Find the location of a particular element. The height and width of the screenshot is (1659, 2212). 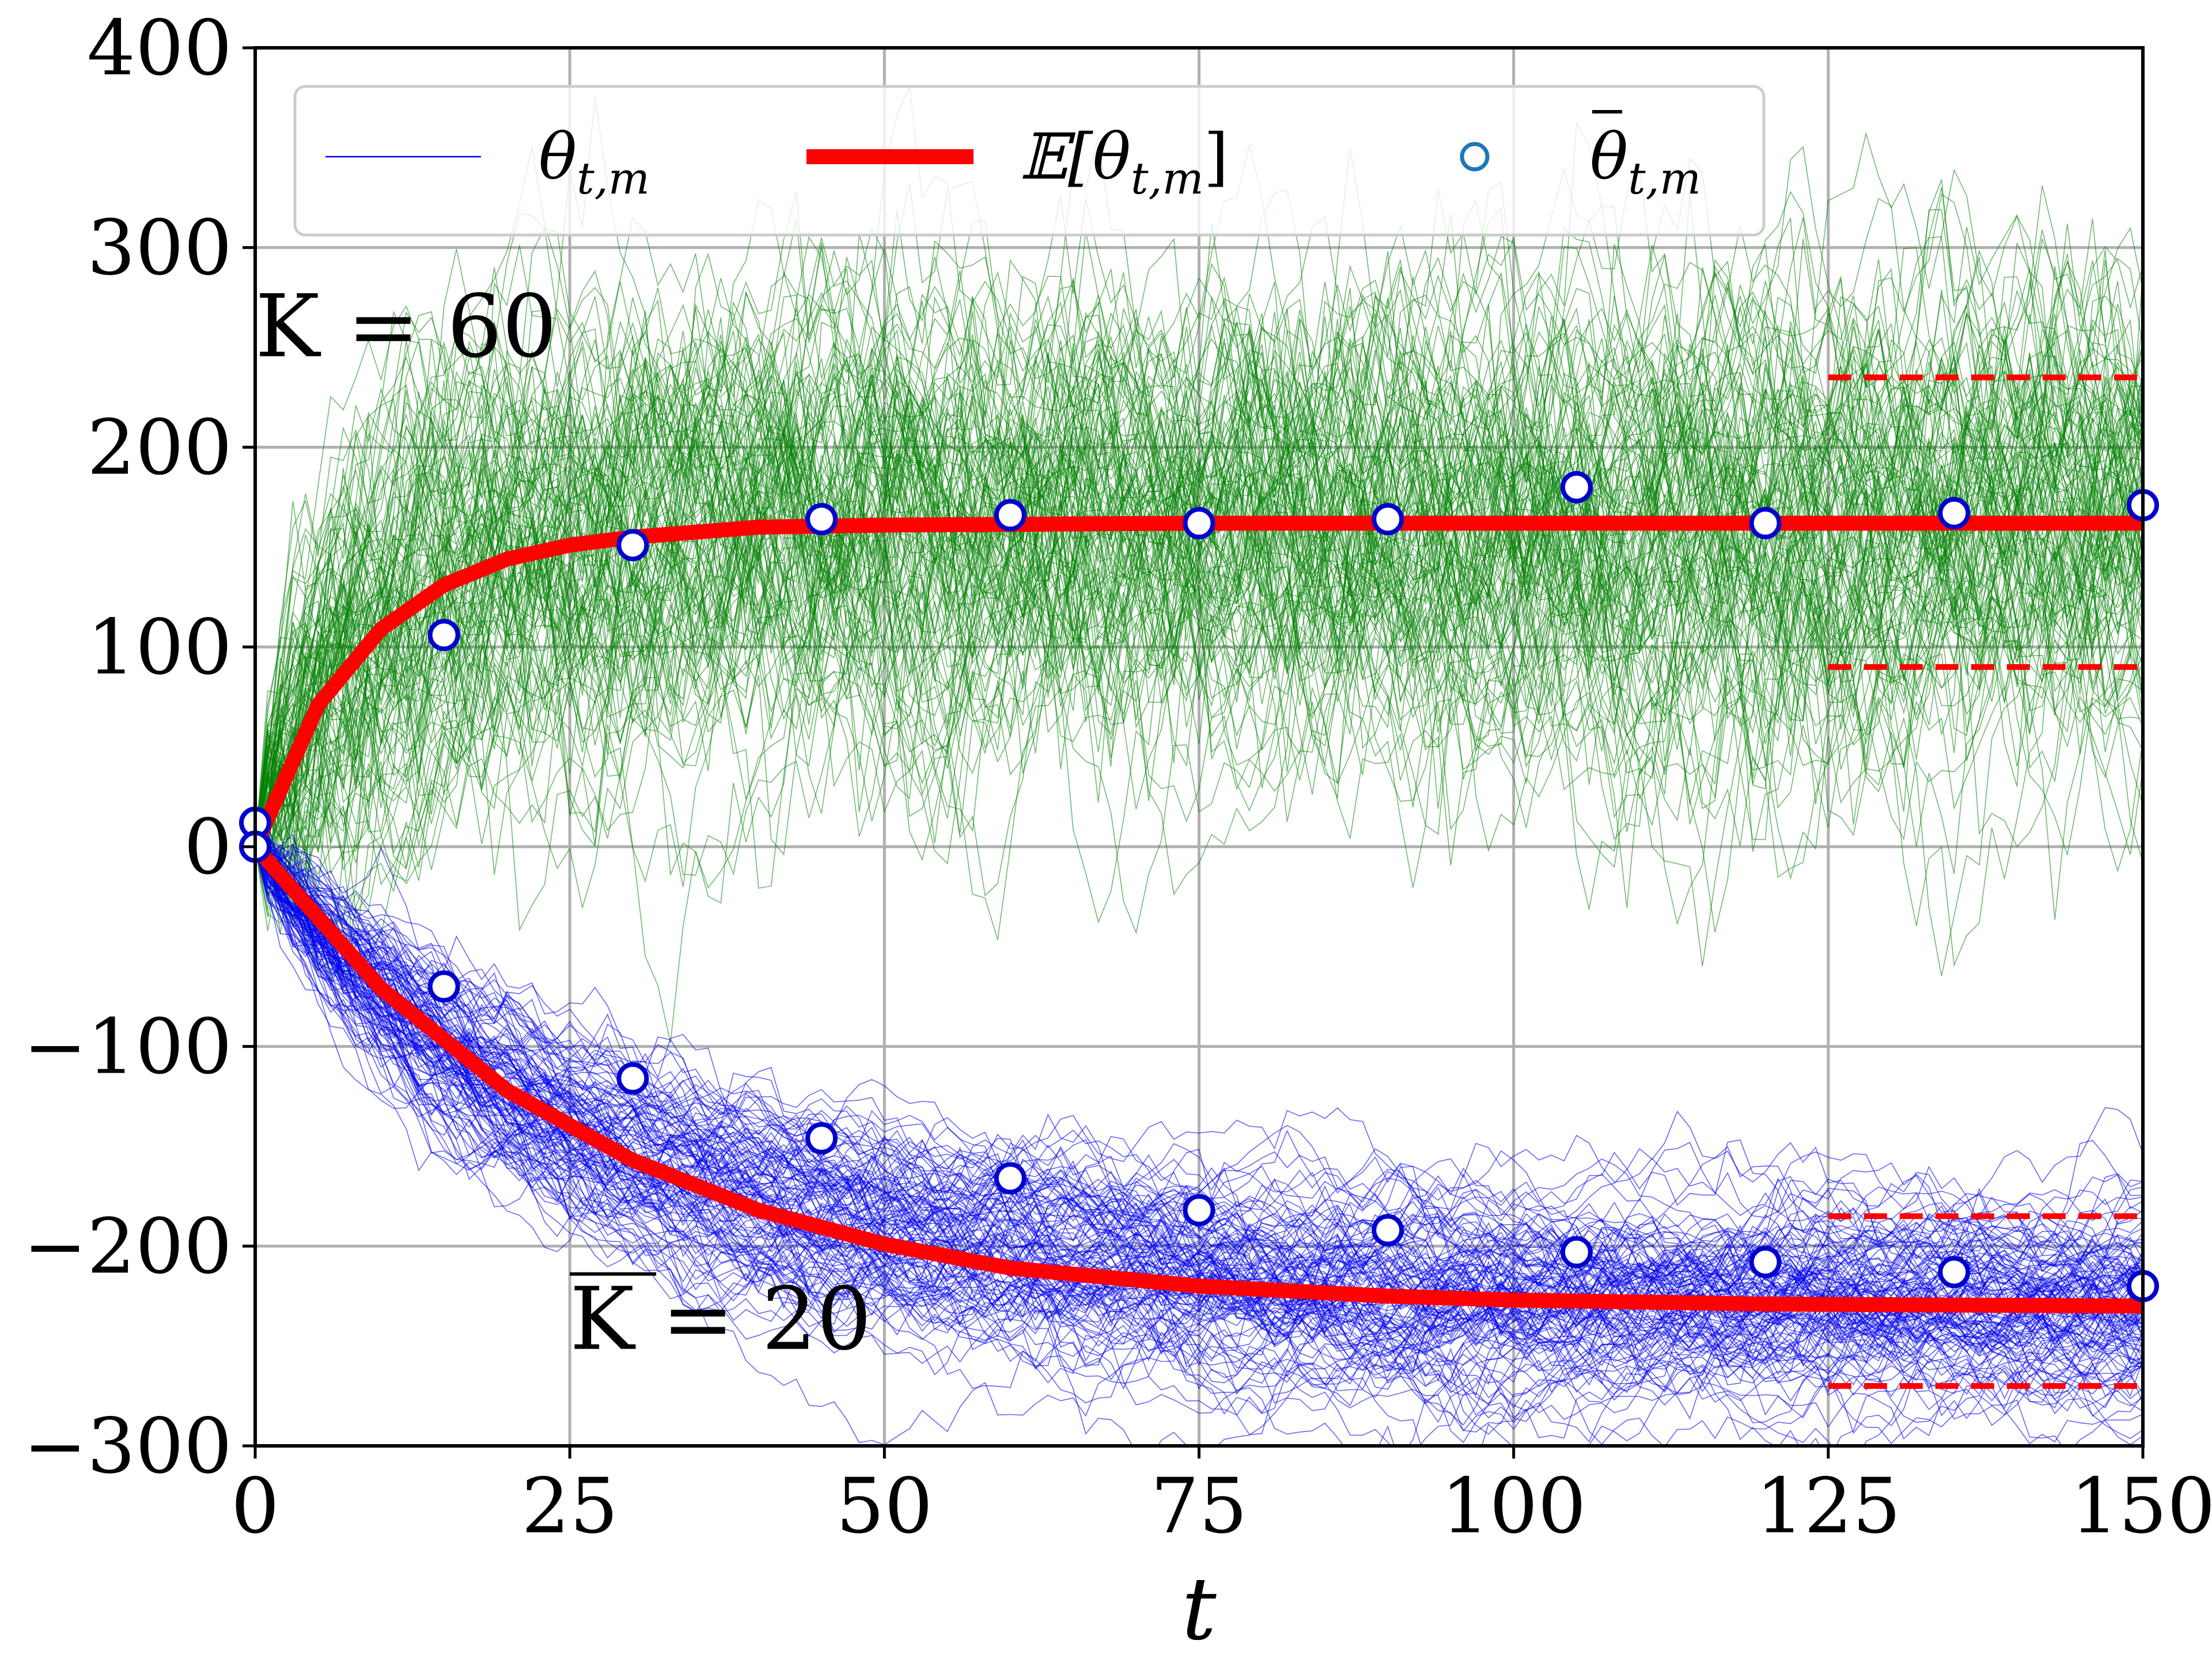

y-tick-label: −300 is located at coordinates (127, 1446).